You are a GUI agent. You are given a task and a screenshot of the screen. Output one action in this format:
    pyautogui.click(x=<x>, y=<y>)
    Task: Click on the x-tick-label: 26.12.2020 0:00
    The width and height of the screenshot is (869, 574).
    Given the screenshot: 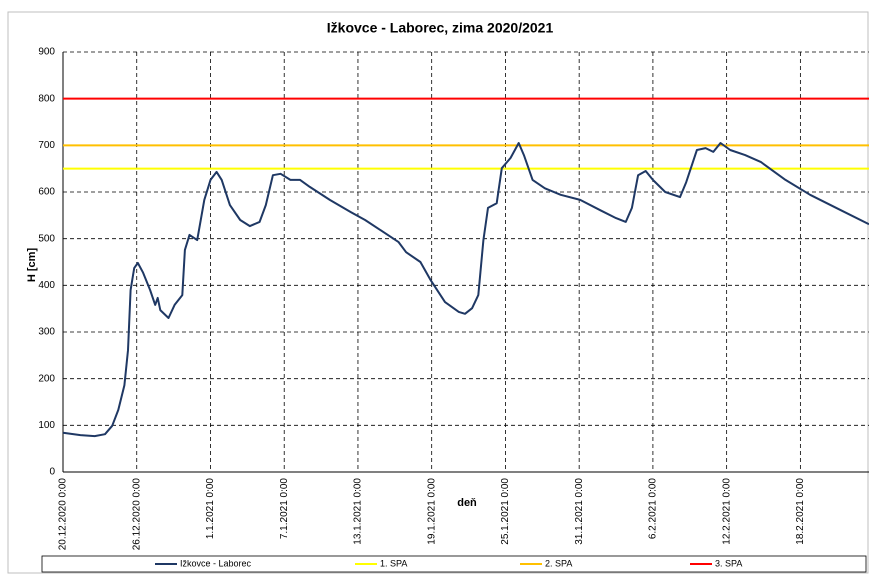 What is the action you would take?
    pyautogui.click(x=136, y=514)
    